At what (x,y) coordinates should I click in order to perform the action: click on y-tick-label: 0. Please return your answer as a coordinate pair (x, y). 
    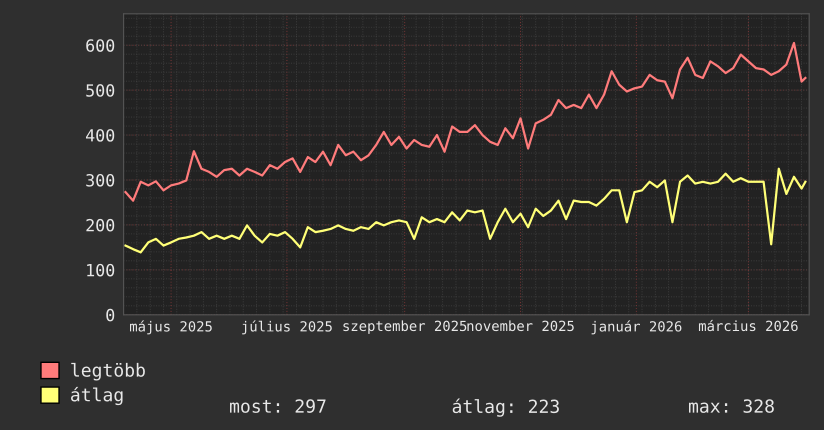
    Looking at the image, I should click on (110, 315).